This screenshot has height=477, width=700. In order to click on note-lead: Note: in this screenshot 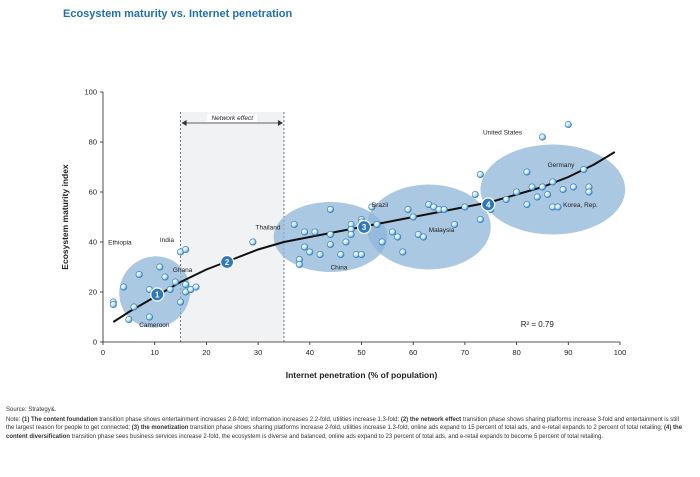, I will do `click(14, 420)`.